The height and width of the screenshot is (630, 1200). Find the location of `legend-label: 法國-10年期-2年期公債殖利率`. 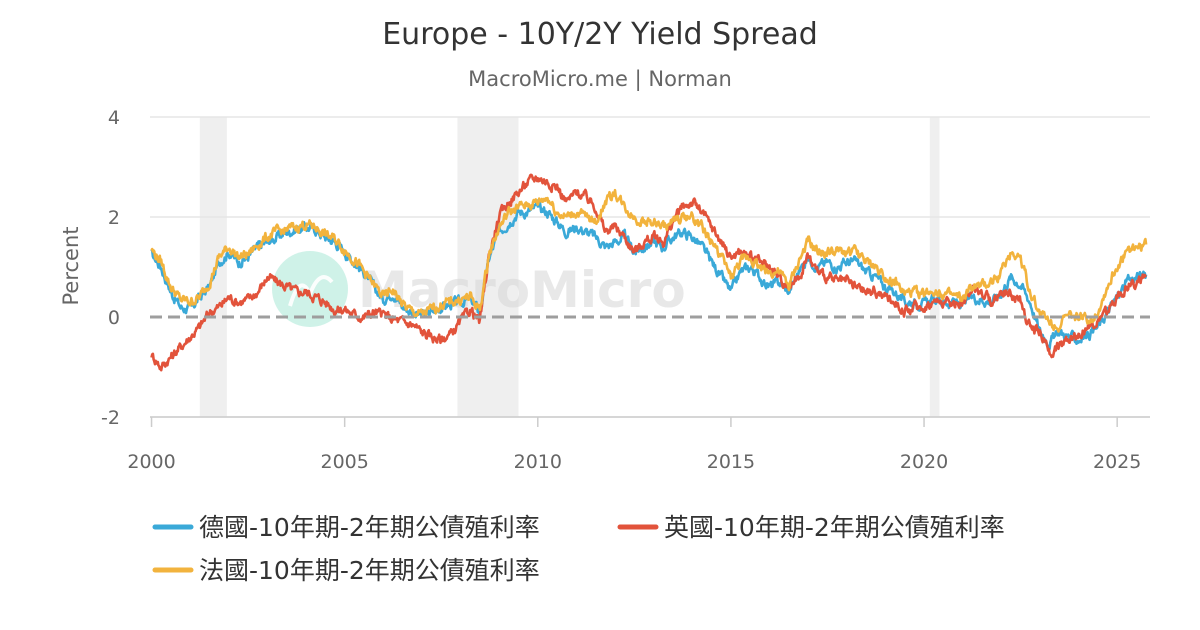

legend-label: 法國-10年期-2年期公債殖利率 is located at coordinates (369, 570).